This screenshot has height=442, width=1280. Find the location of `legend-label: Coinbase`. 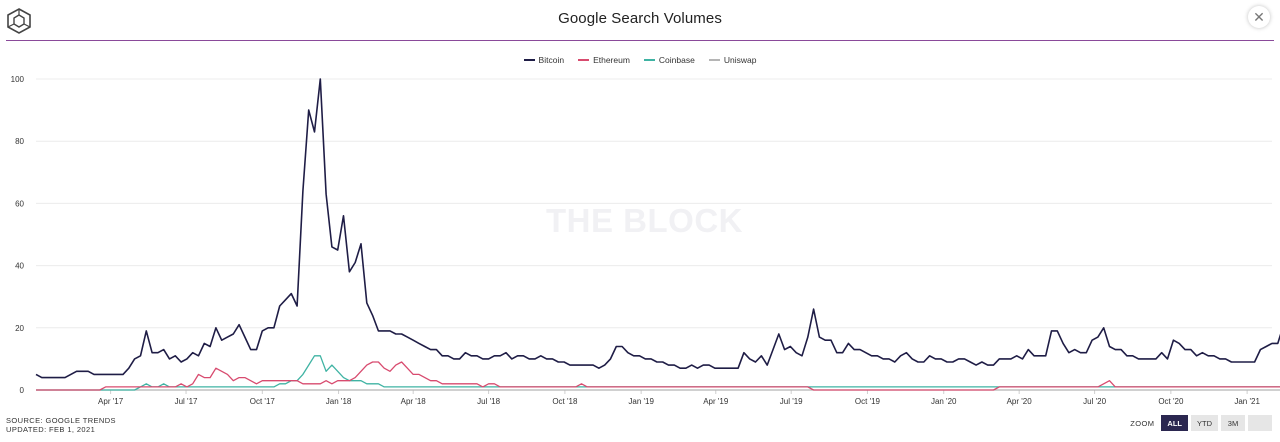

legend-label: Coinbase is located at coordinates (676, 60).